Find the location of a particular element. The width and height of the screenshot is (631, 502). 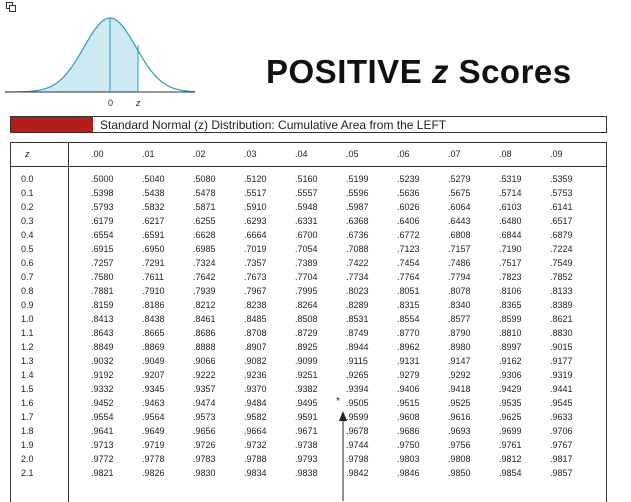

table-cell: .8389 is located at coordinates (561, 305).